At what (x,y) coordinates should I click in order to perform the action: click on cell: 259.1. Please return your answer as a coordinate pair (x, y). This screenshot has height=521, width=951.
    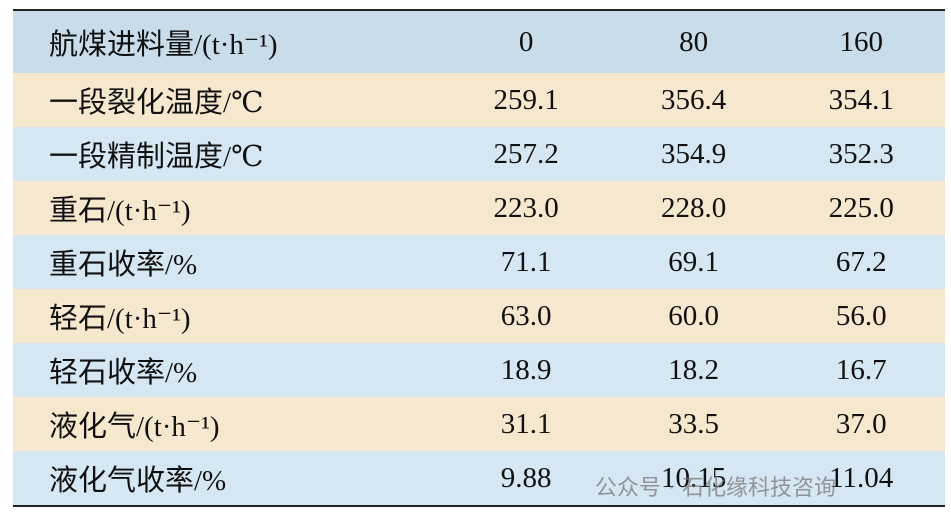
    Looking at the image, I should click on (526, 100).